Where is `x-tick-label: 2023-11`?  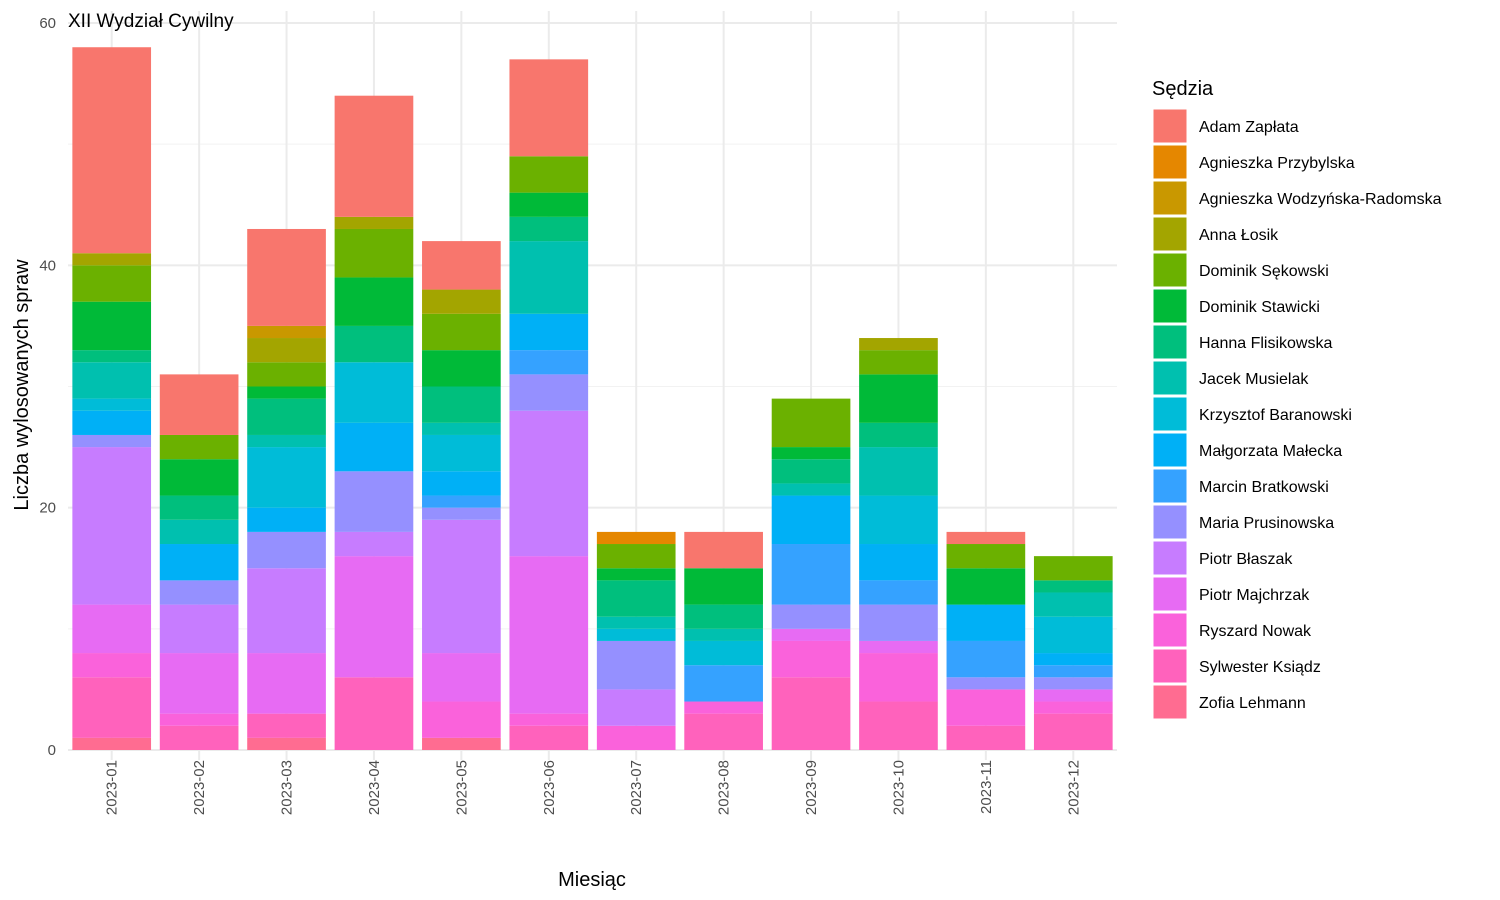
x-tick-label: 2023-11 is located at coordinates (986, 787).